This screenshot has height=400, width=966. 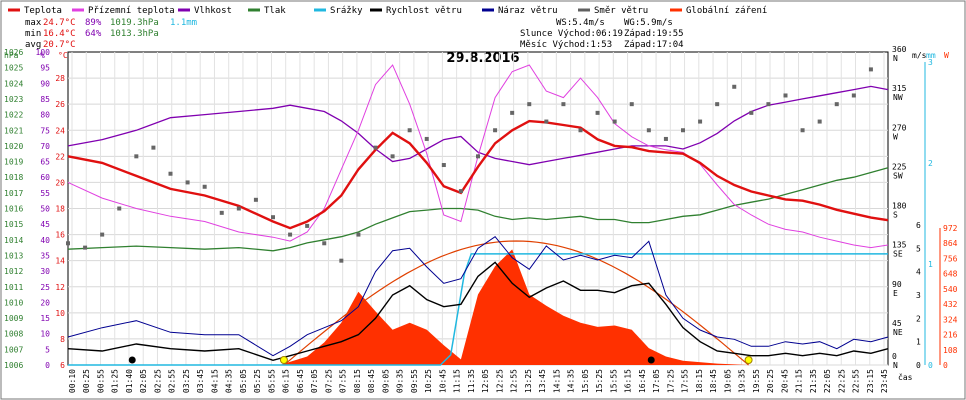 I want to click on legend-item: Globální záření, so click(x=726, y=11).